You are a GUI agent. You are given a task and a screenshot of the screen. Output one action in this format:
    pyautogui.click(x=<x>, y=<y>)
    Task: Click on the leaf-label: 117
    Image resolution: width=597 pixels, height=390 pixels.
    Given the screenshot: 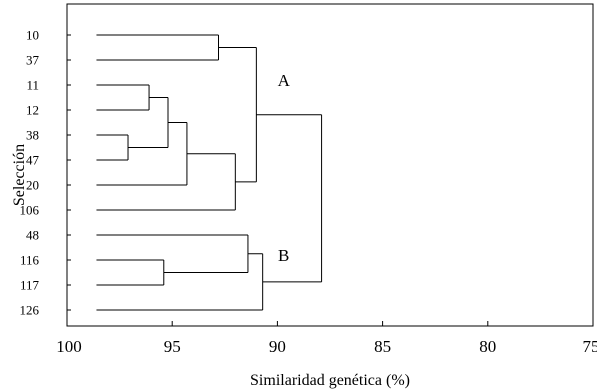 What is the action you would take?
    pyautogui.click(x=30, y=285)
    